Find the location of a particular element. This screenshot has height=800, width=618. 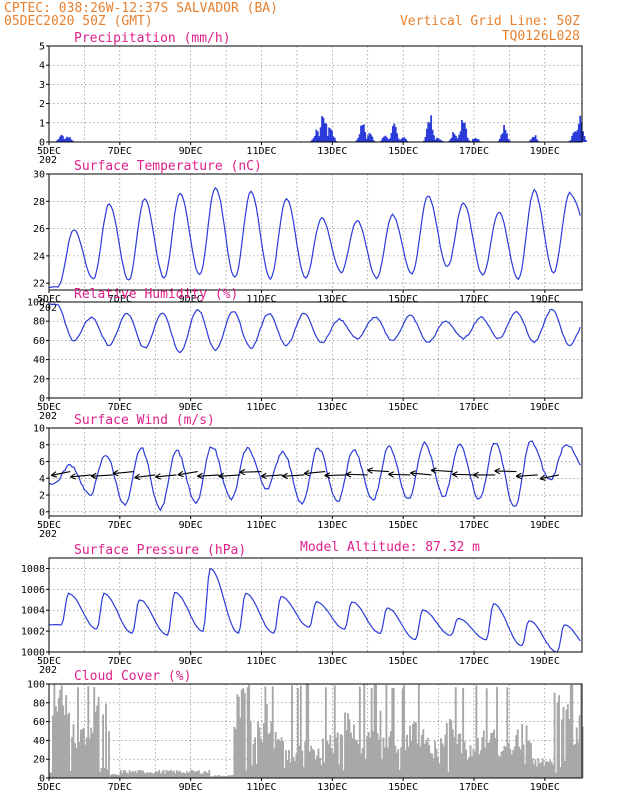

x-tick-label: 19DEC is located at coordinates (545, 787).